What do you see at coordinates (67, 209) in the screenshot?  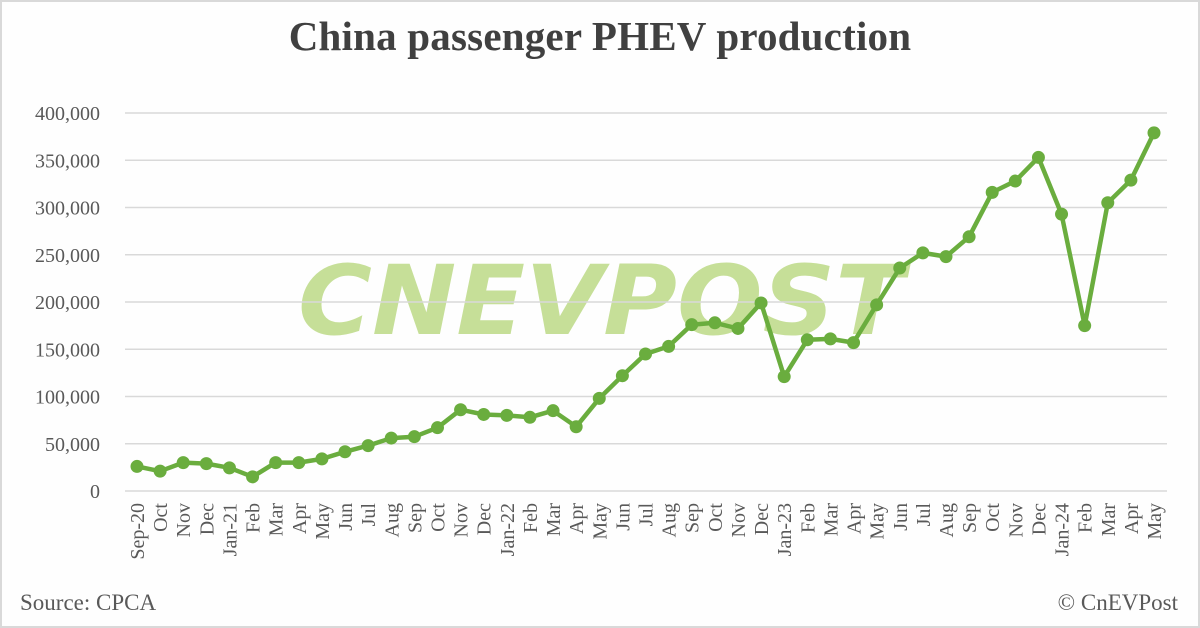 I see `y-tick-label: 300,000` at bounding box center [67, 209].